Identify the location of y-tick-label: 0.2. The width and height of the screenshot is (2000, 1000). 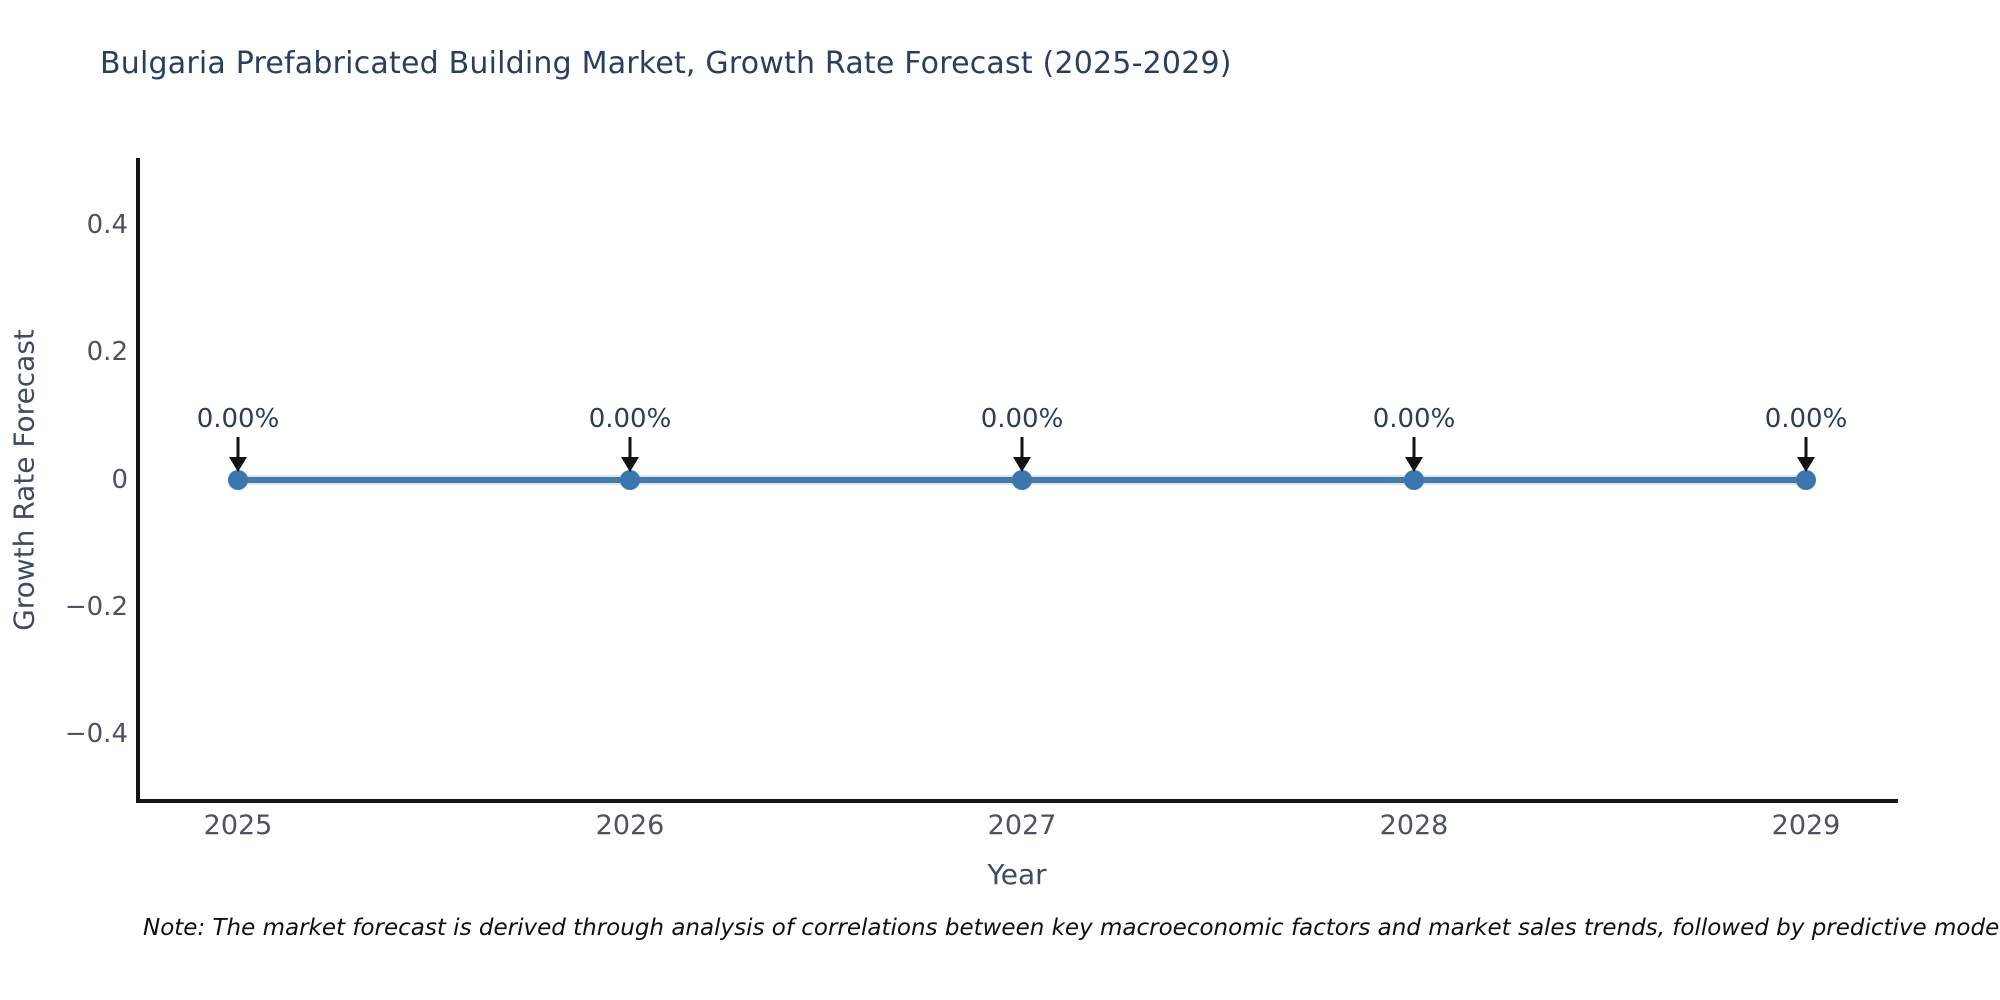
(107, 352).